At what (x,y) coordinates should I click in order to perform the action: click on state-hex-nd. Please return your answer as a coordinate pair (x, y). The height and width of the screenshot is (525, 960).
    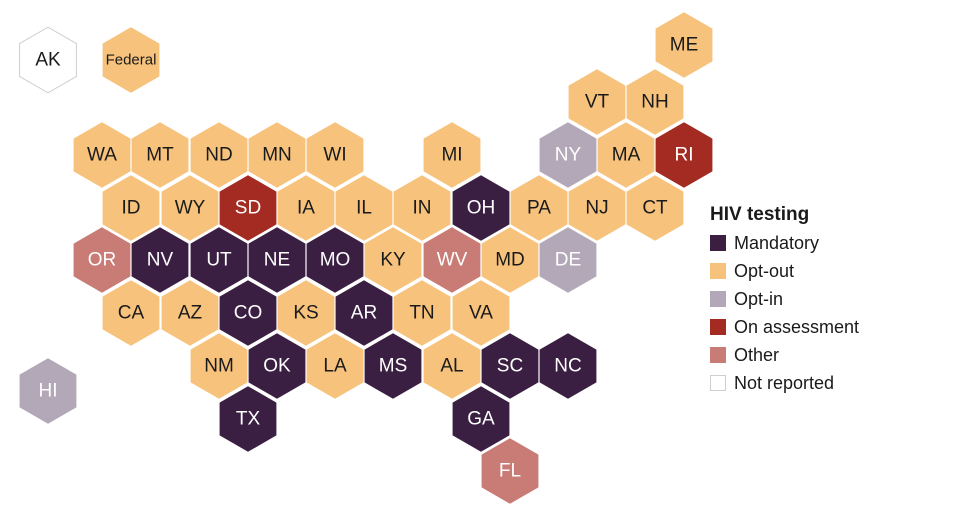
    Looking at the image, I should click on (219, 155).